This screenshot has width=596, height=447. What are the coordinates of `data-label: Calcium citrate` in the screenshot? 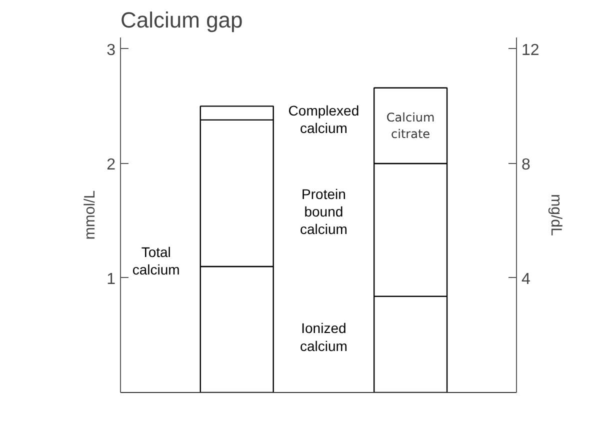 It's located at (410, 126).